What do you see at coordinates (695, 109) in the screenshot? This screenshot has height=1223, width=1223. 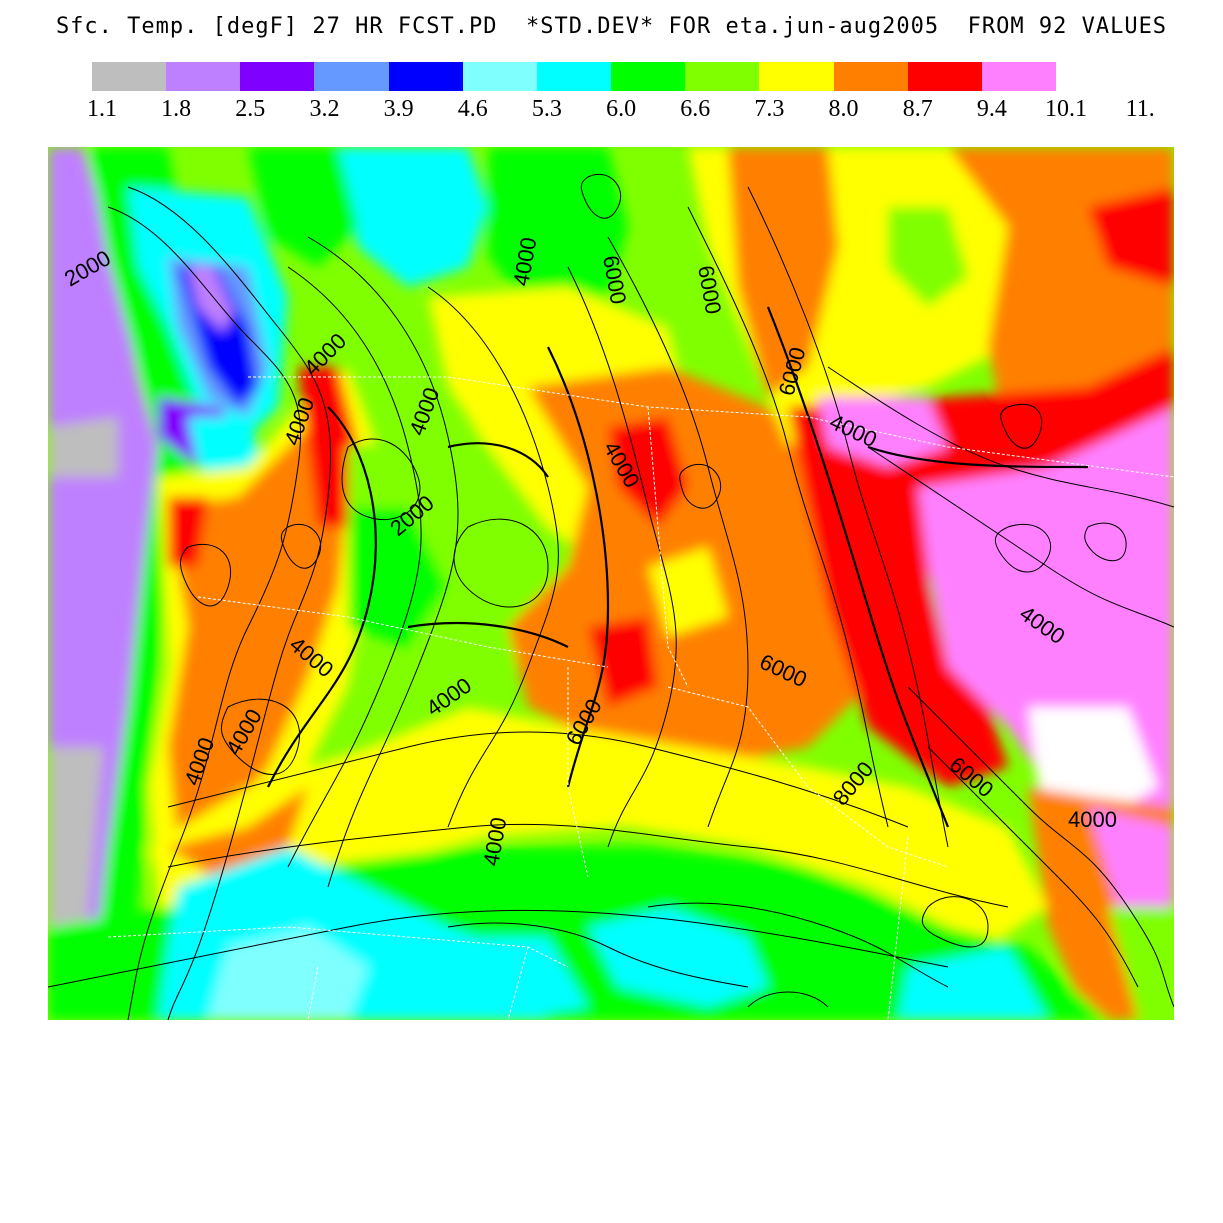 I see `legend-tick-label: 6.6` at bounding box center [695, 109].